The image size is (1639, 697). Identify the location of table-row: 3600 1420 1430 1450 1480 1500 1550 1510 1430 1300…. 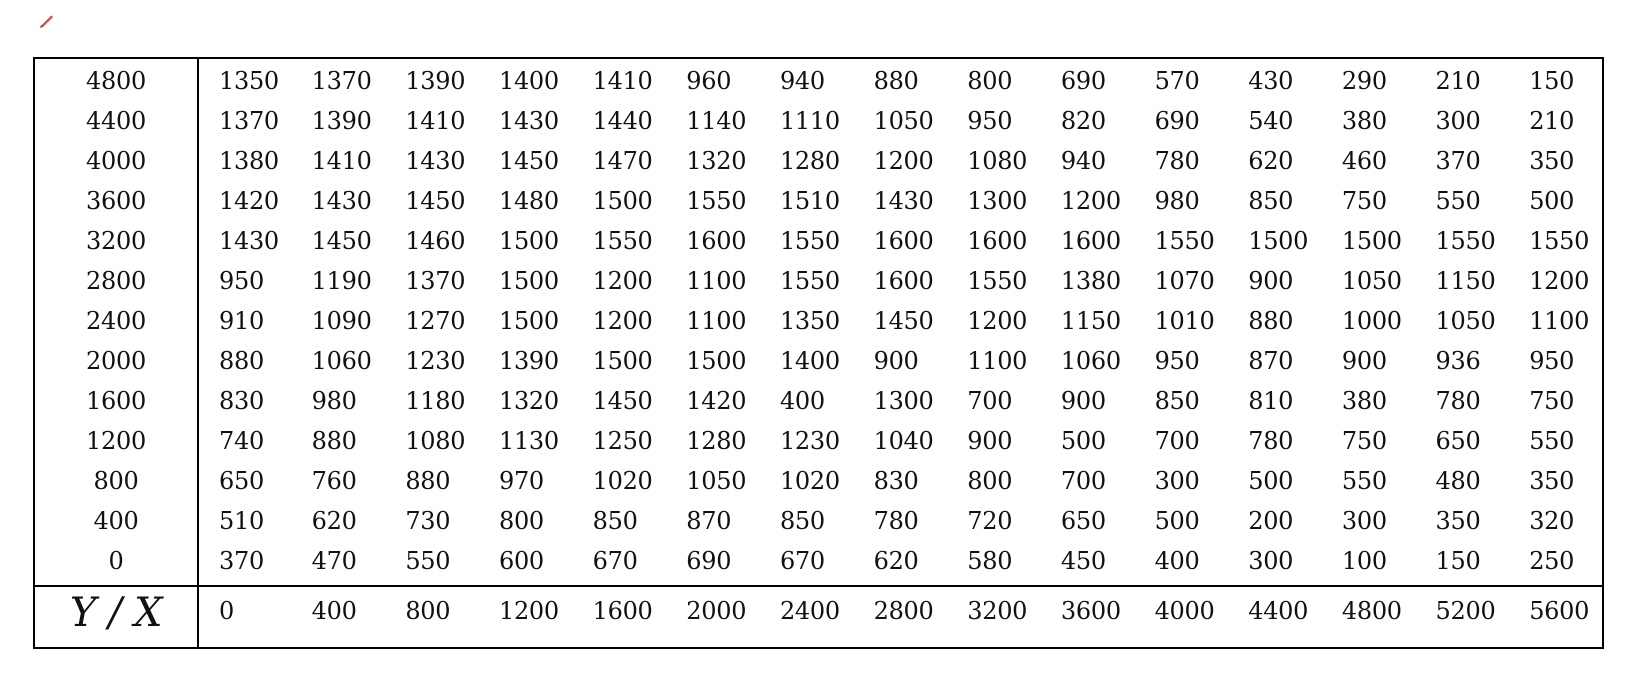
(818, 201).